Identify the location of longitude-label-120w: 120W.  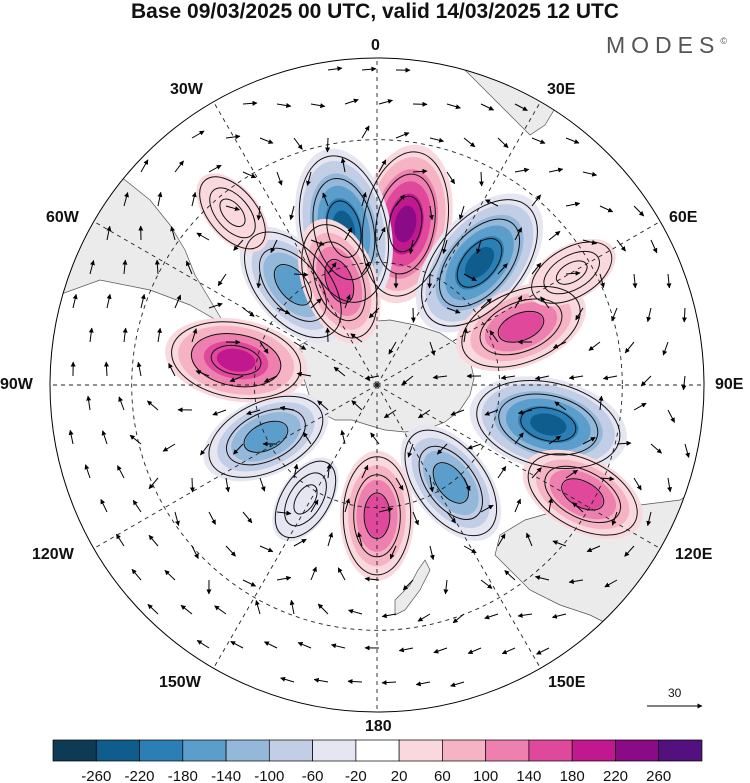
(53, 554).